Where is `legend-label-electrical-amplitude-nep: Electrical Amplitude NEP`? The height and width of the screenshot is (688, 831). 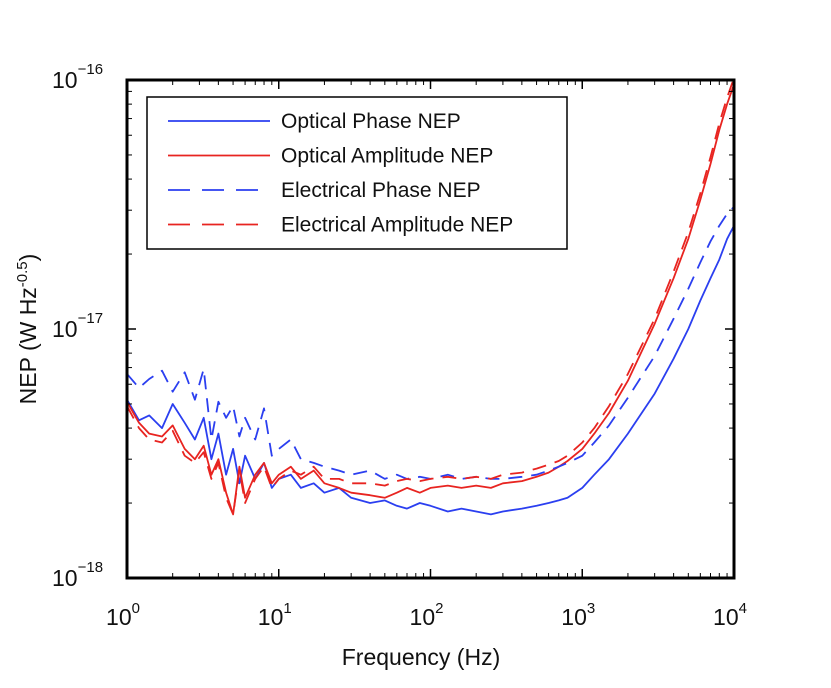
legend-label-electrical-amplitude-nep: Electrical Amplitude NEP is located at coordinates (397, 225).